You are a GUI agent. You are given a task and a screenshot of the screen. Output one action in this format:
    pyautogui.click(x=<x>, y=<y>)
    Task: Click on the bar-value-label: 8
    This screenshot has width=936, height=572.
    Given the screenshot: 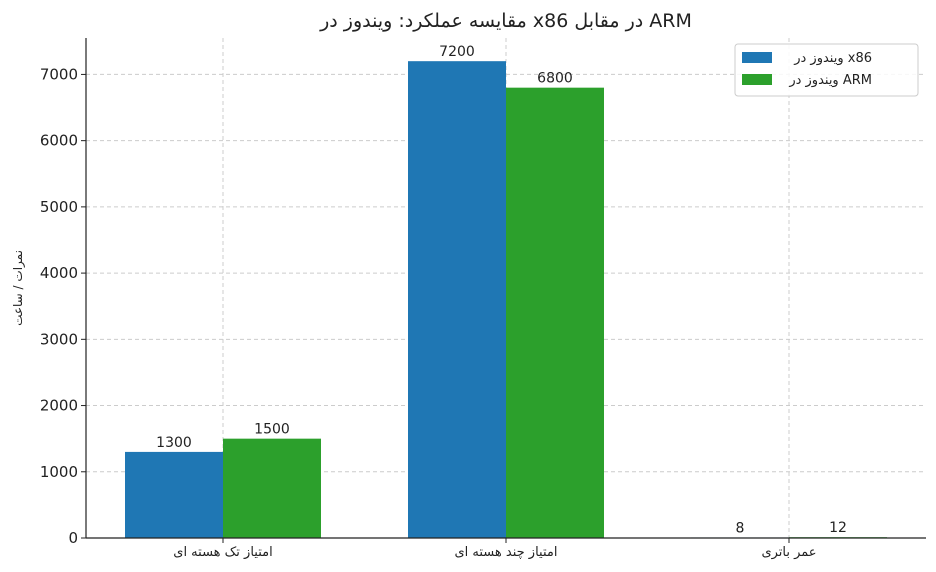 What is the action you would take?
    pyautogui.click(x=740, y=528)
    